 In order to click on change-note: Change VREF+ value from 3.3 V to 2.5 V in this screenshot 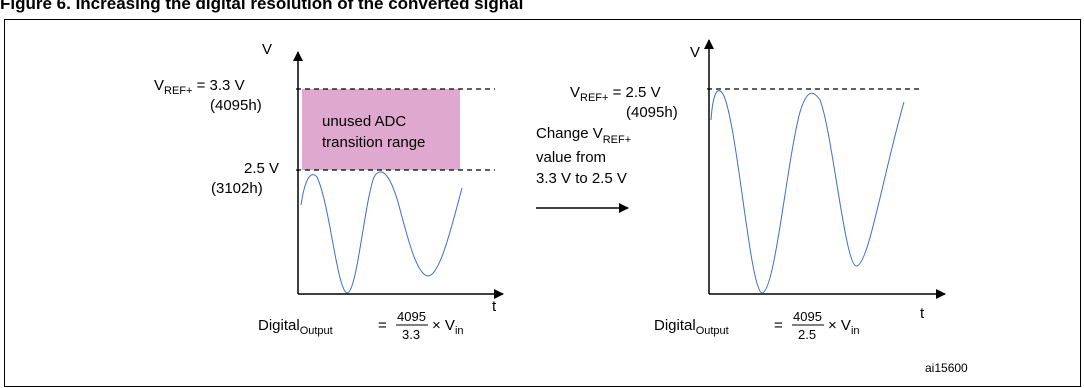, I will do `click(583, 169)`.